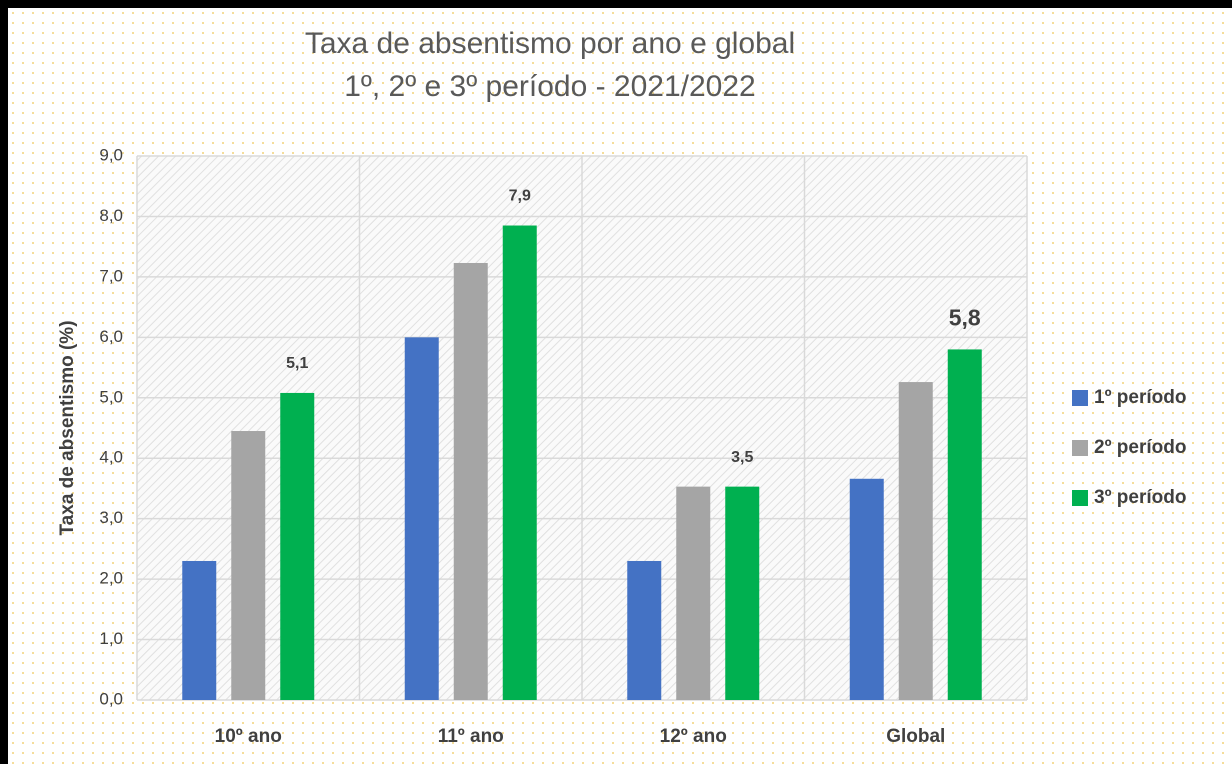 This screenshot has width=1232, height=764. What do you see at coordinates (693, 736) in the screenshot?
I see `x-tick-label: 12º ano` at bounding box center [693, 736].